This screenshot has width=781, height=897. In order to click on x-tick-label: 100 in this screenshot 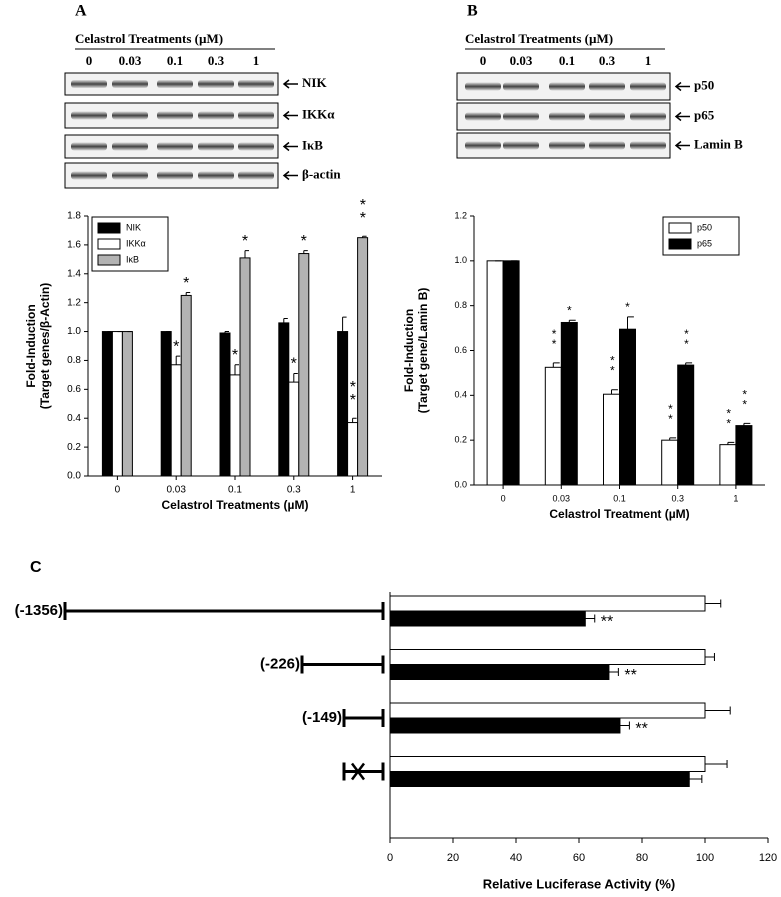, I will do `click(705, 858)`.